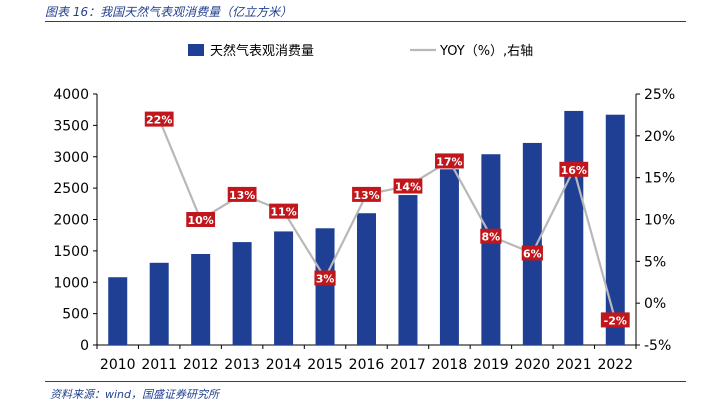 The image size is (701, 411). What do you see at coordinates (533, 365) in the screenshot?
I see `x-tick-label: 2020` at bounding box center [533, 365].